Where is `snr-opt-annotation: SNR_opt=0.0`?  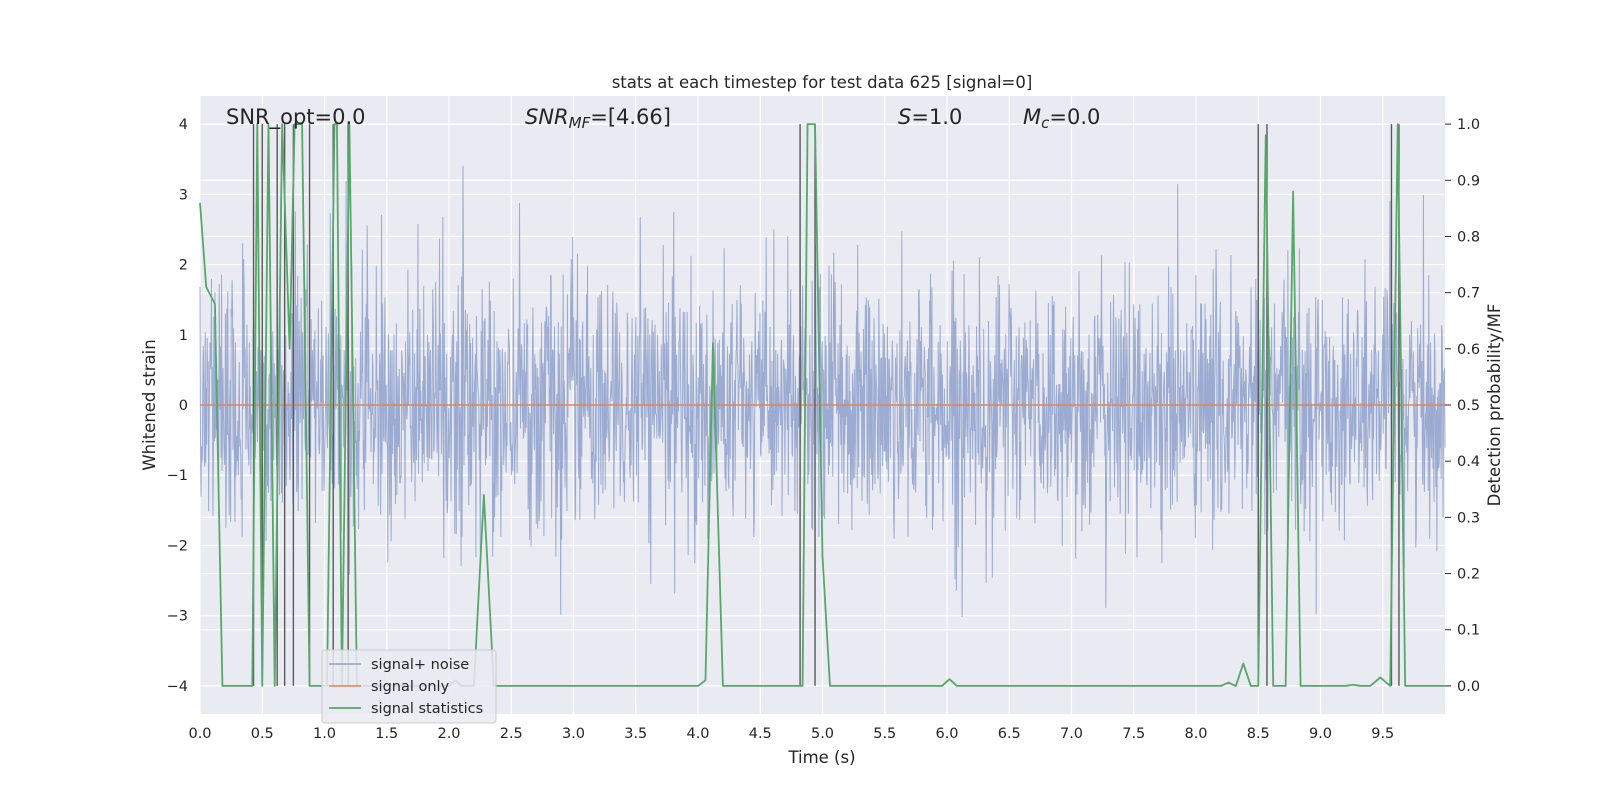 snr-opt-annotation: SNR_opt=0.0 is located at coordinates (296, 117).